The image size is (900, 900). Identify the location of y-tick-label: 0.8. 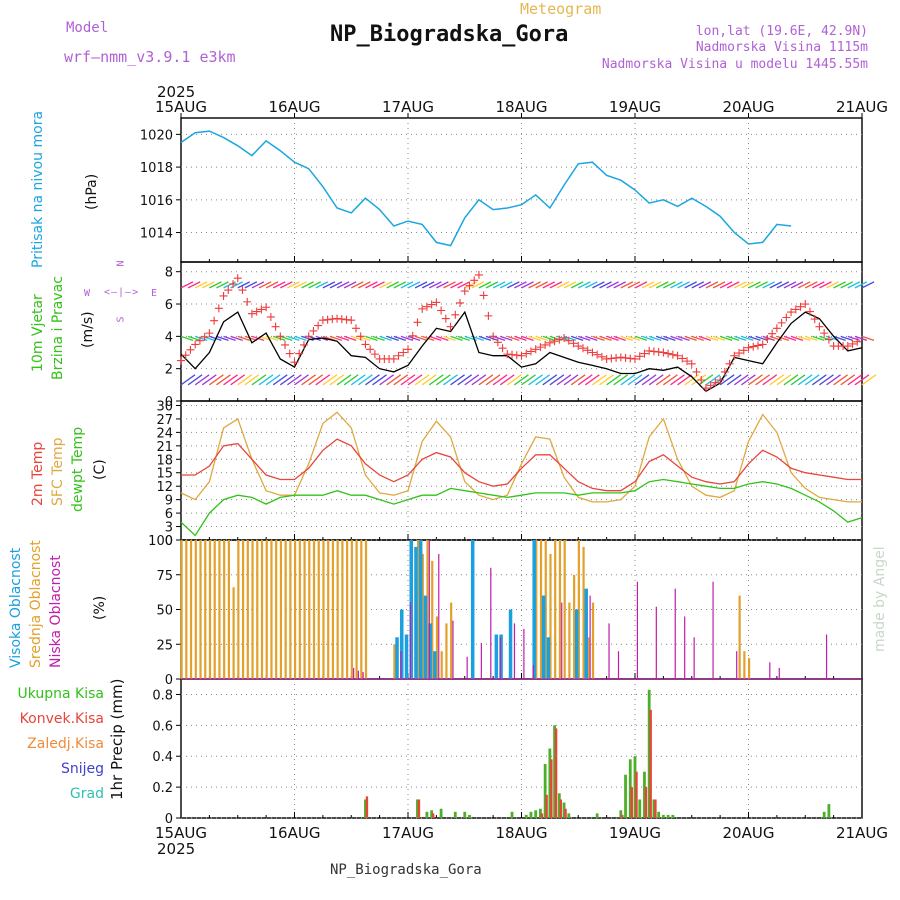
(162, 695).